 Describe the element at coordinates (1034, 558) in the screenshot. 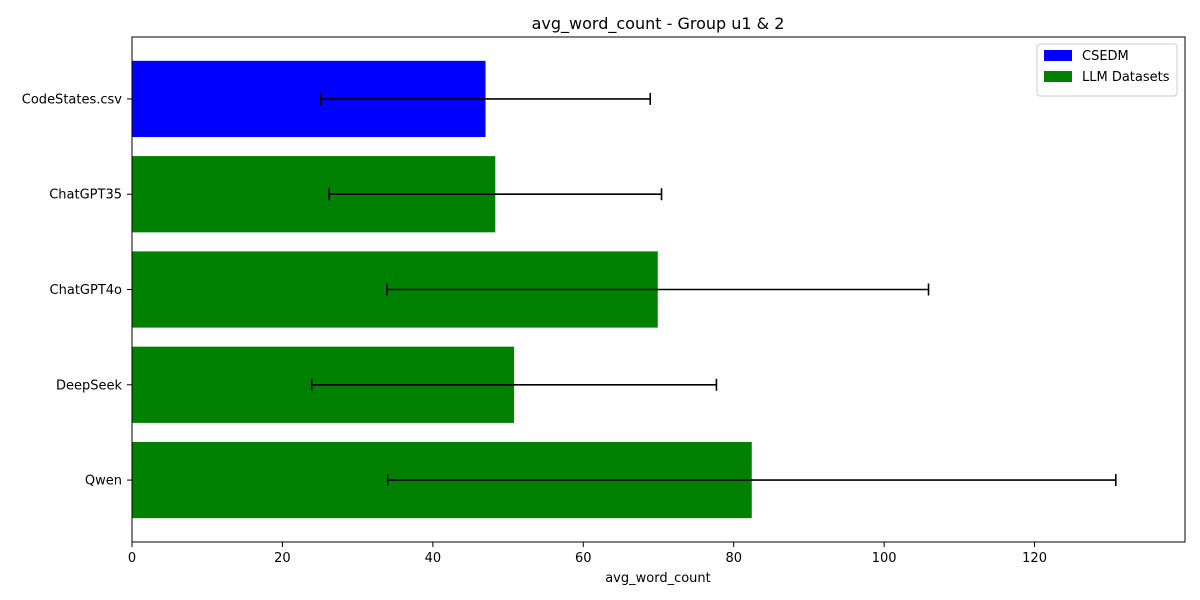

I see `x-tick-label: 120` at that location.